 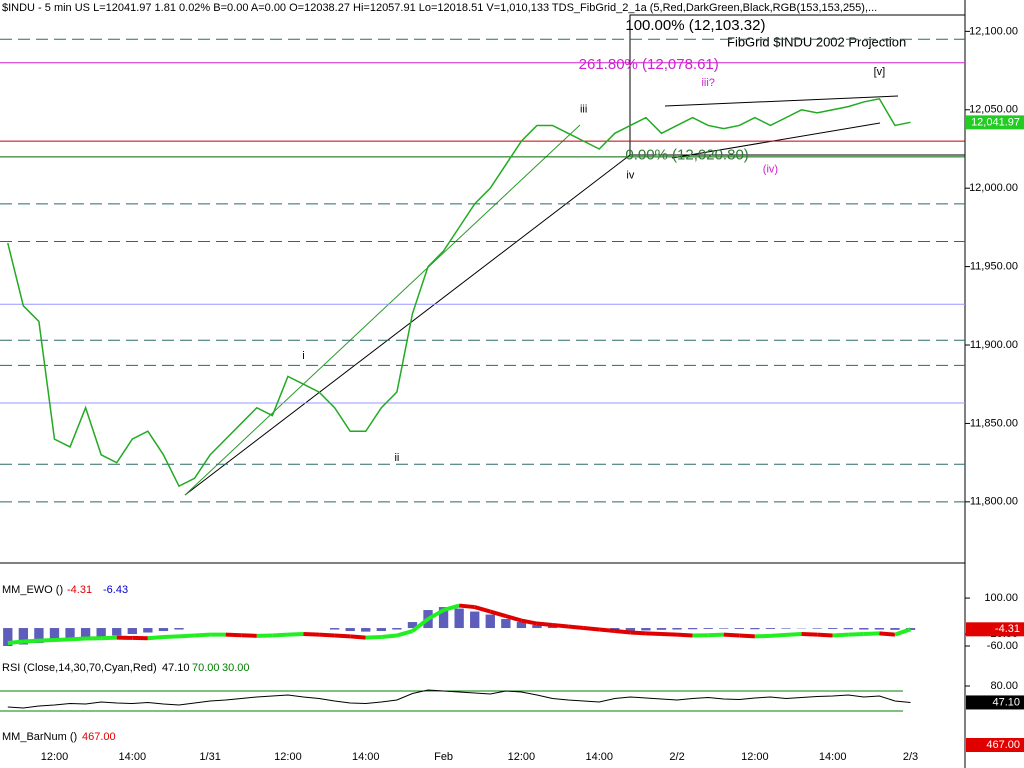 I want to click on y-tick-label: 12,000.00, so click(x=993, y=188).